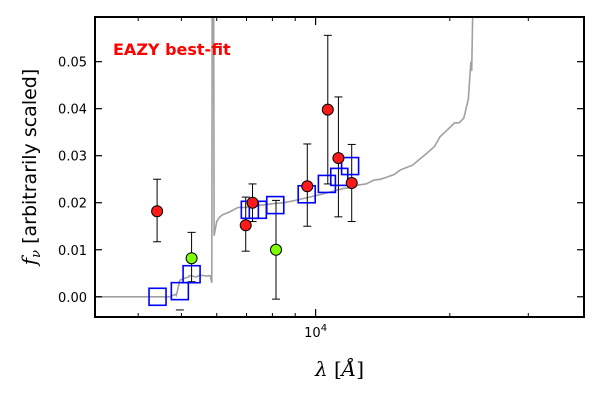 The image size is (600, 400). I want to click on y-tick-label-3: 0.03, so click(72, 157).